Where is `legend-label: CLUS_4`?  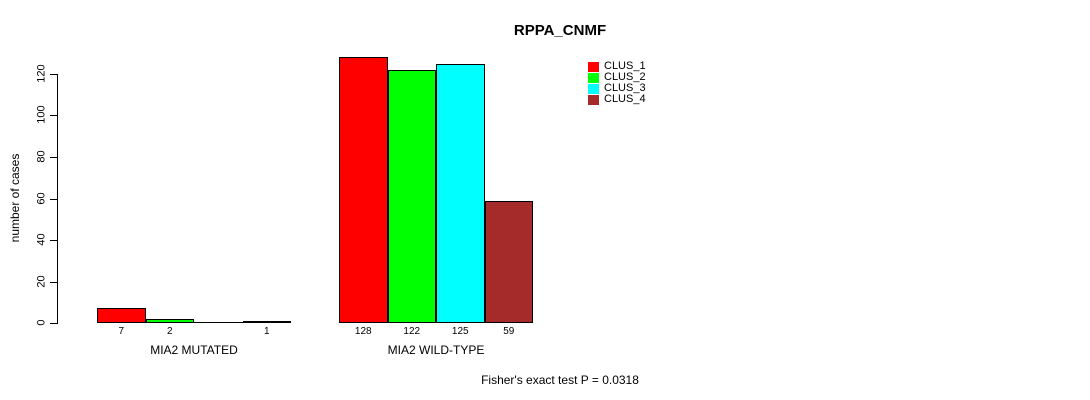 legend-label: CLUS_4 is located at coordinates (625, 99).